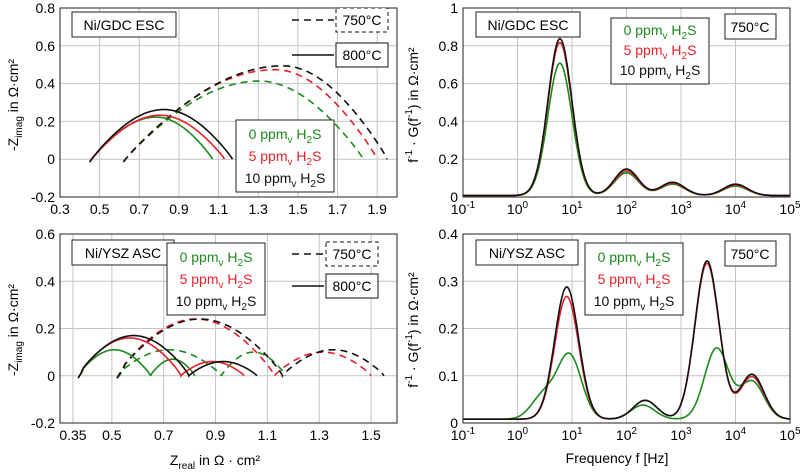  Describe the element at coordinates (449, 281) in the screenshot. I see `y-tick-label: 0.3` at that location.